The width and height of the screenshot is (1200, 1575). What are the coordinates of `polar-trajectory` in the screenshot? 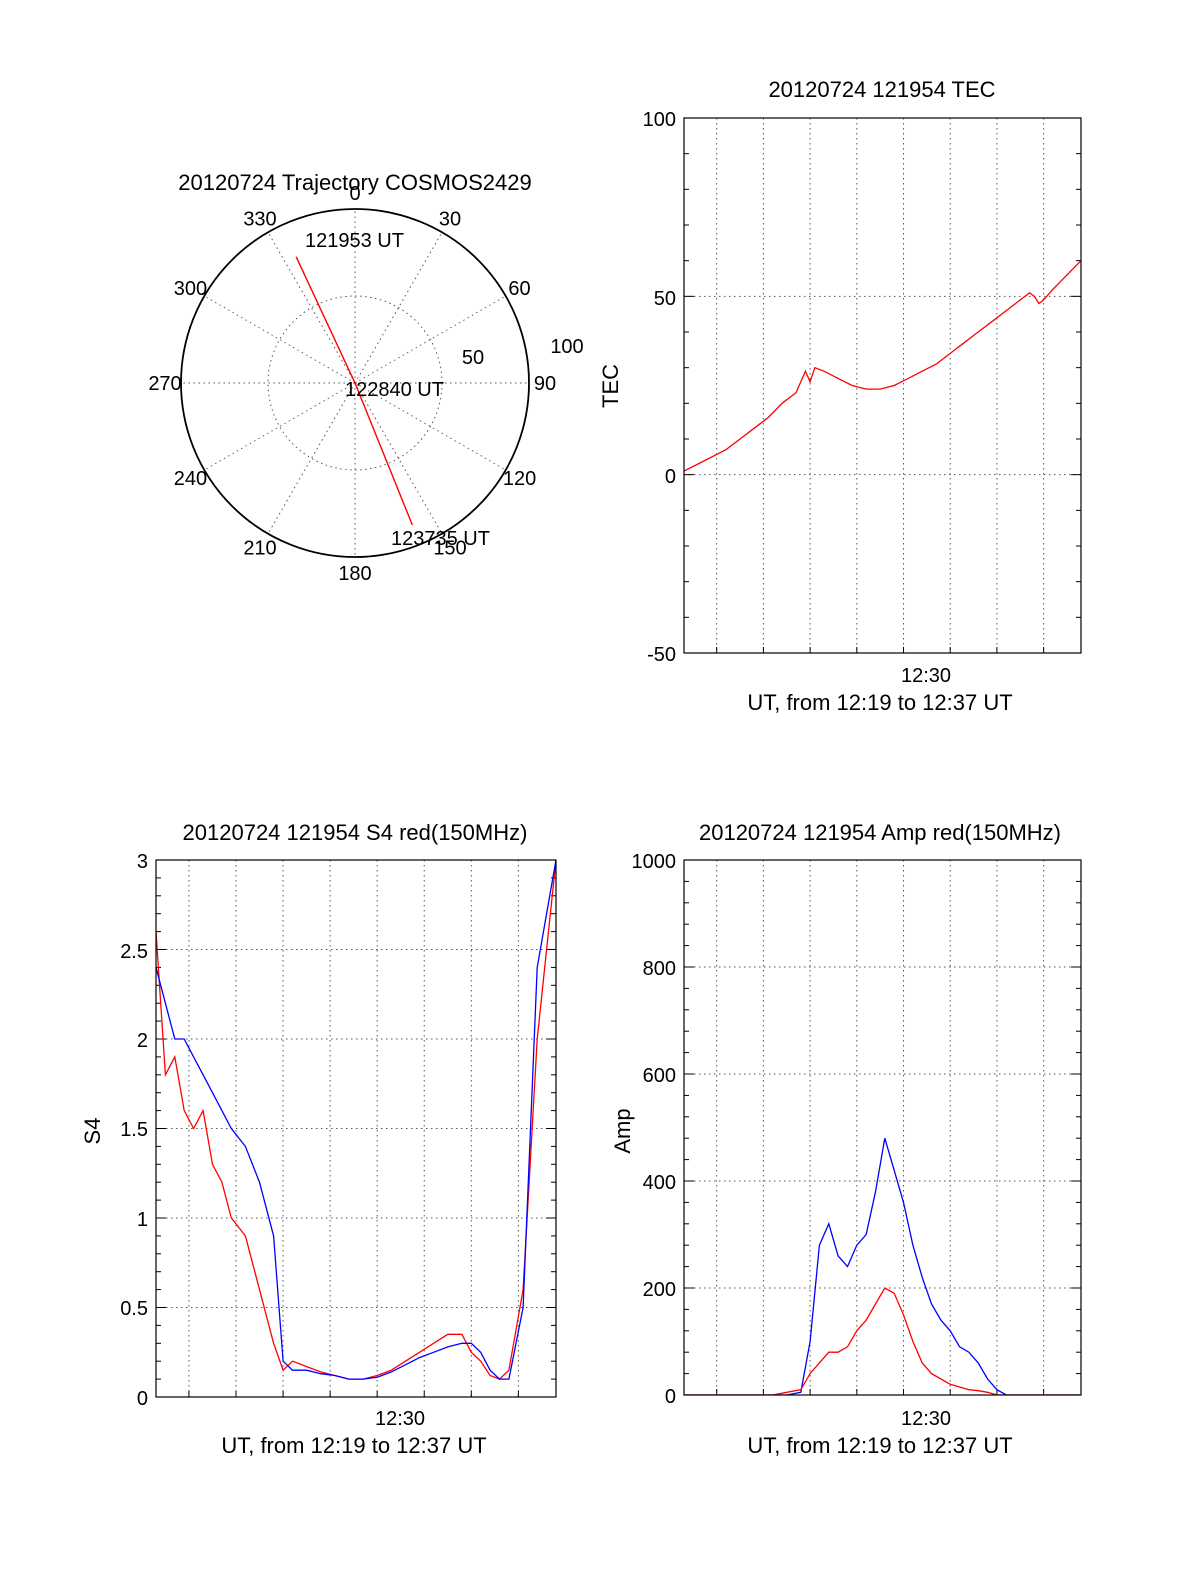 It's located at (354, 391).